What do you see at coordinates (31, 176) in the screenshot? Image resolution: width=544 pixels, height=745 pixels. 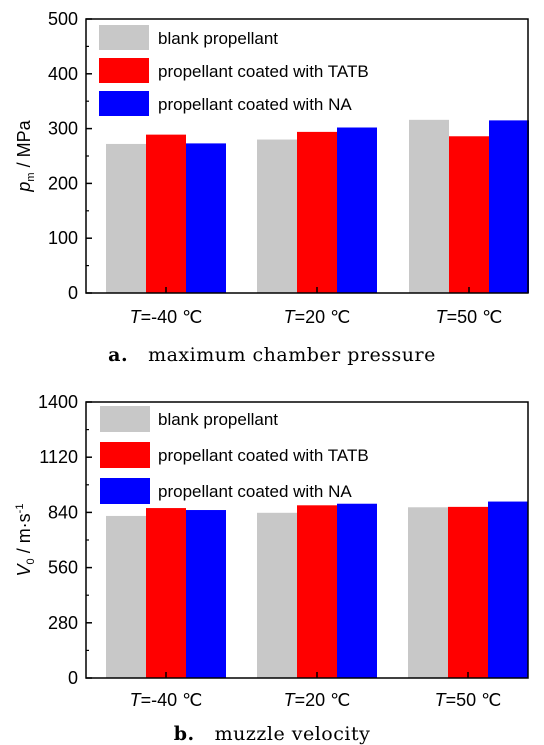 I see `chart-a-y-axis-label-subscript: m` at bounding box center [31, 176].